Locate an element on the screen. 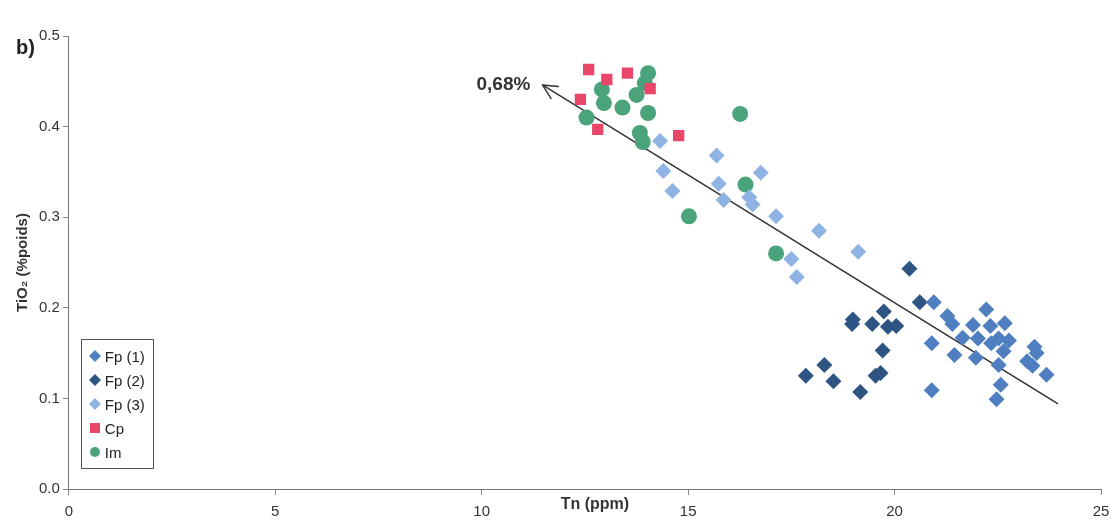  y-tick-label: 0.3 is located at coordinates (49, 216).